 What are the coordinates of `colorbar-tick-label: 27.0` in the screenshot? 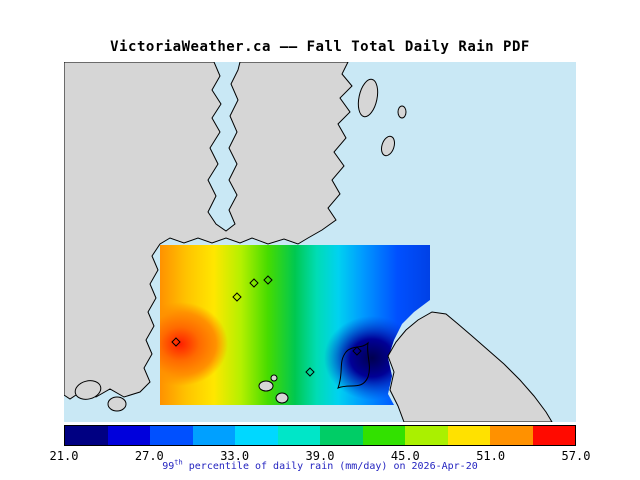 It's located at (149, 456).